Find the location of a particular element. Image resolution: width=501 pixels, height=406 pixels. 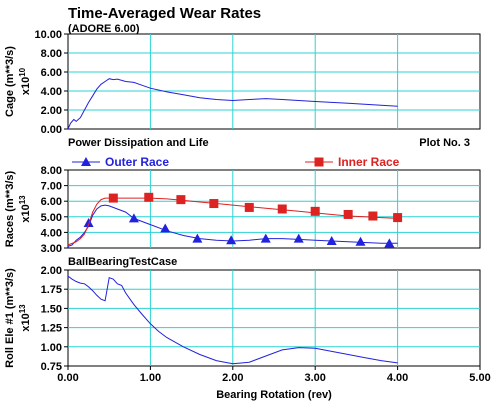

x-tick-label: 1.00 is located at coordinates (150, 378).